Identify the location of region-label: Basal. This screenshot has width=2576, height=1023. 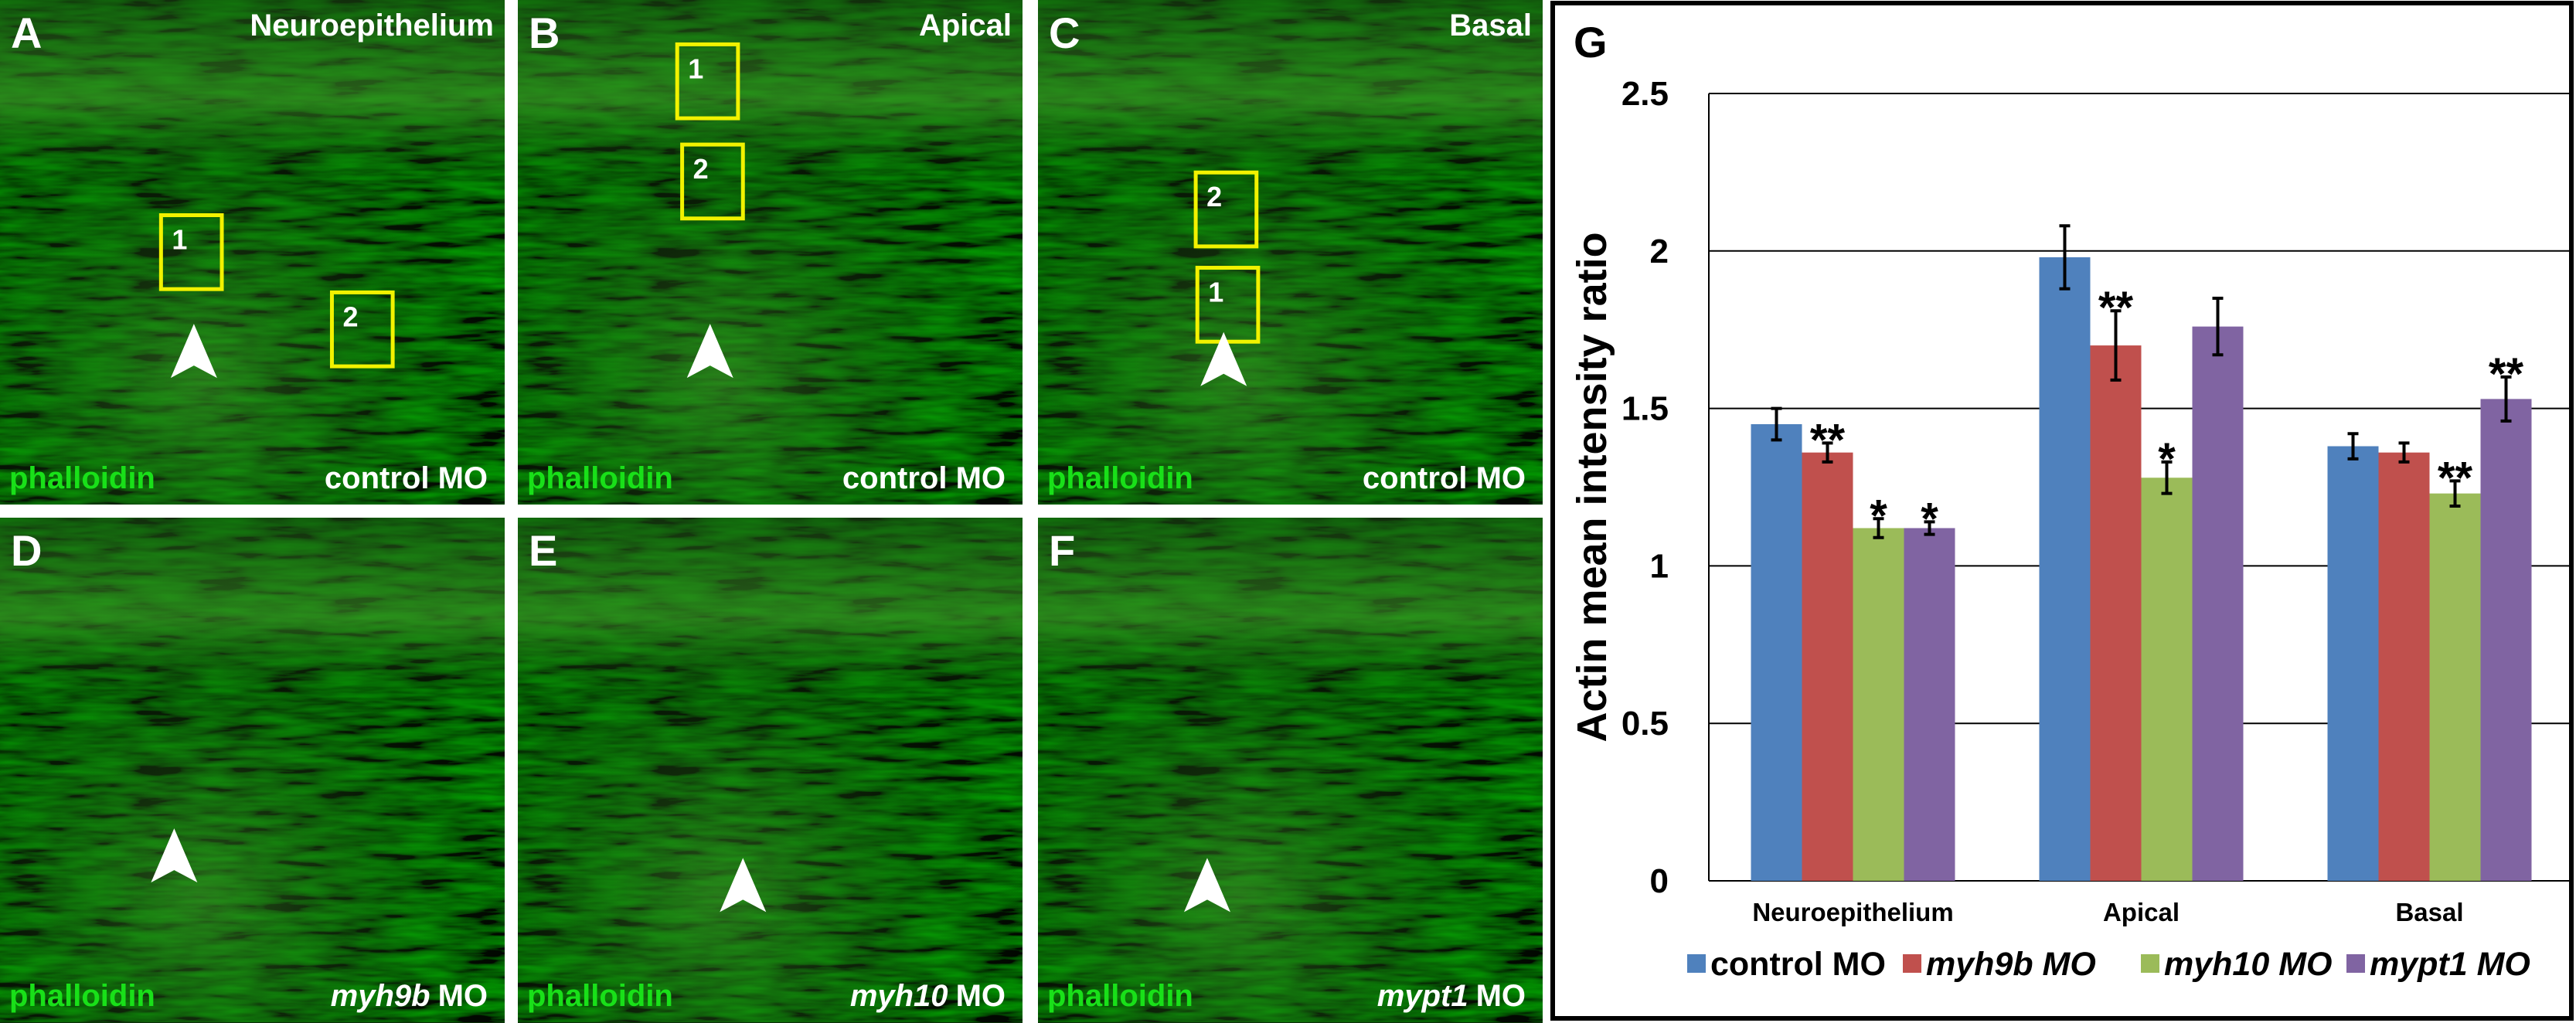
(1490, 25).